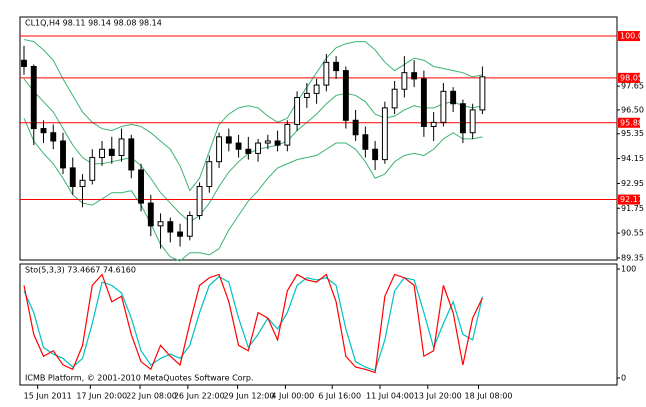 The width and height of the screenshot is (646, 407). What do you see at coordinates (633, 36) in the screenshot?
I see `level-label: 100.07` at bounding box center [633, 36].